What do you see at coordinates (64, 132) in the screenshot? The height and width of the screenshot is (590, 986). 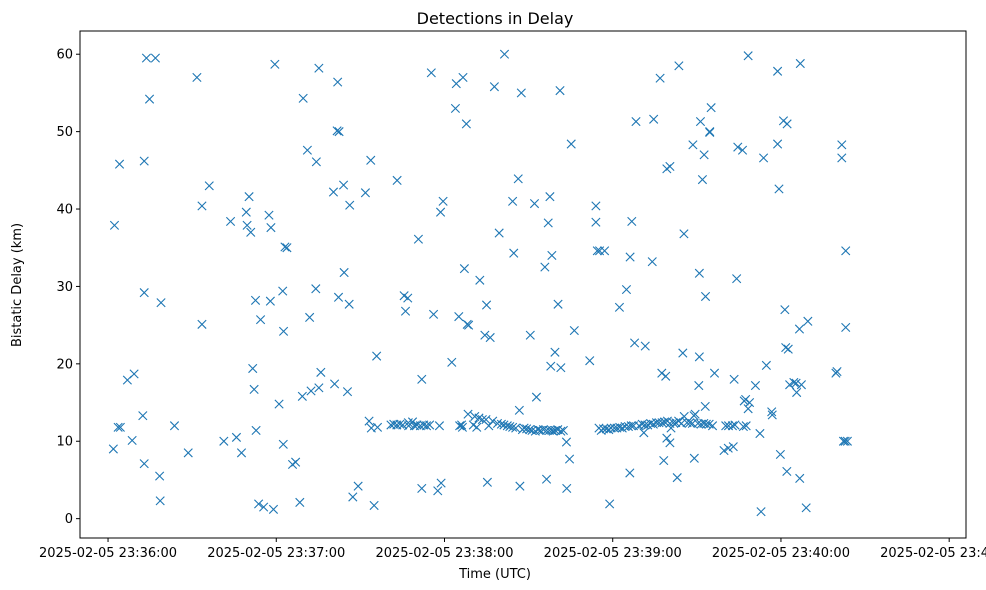 I see `y-tick-label: 50` at bounding box center [64, 132].